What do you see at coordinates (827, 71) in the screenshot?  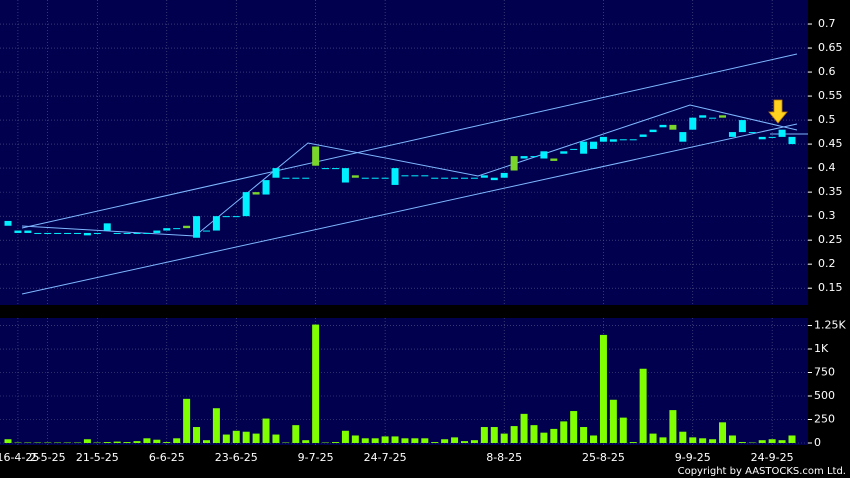 I see `y-tick-label: 0.6` at bounding box center [827, 71].